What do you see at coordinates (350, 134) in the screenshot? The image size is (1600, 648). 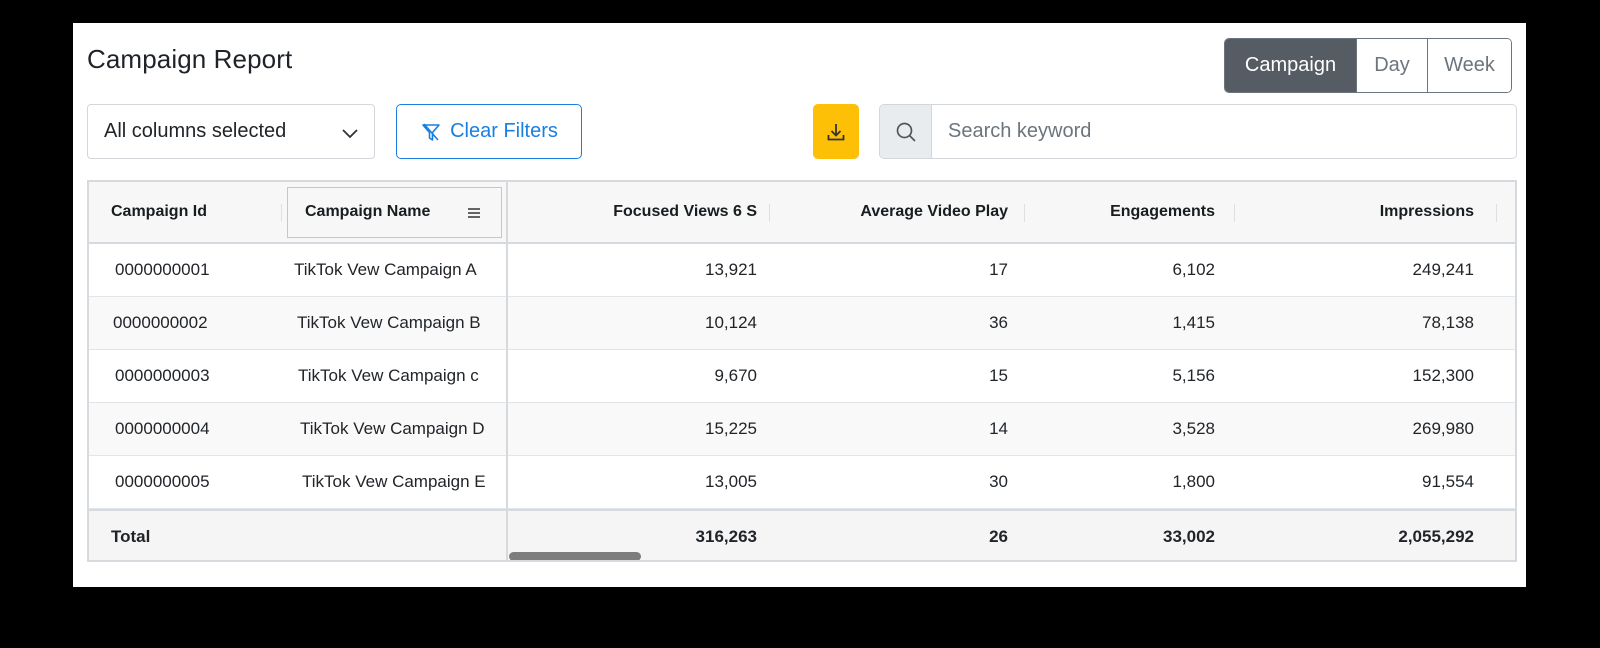 I see `chevron-down-icon` at bounding box center [350, 134].